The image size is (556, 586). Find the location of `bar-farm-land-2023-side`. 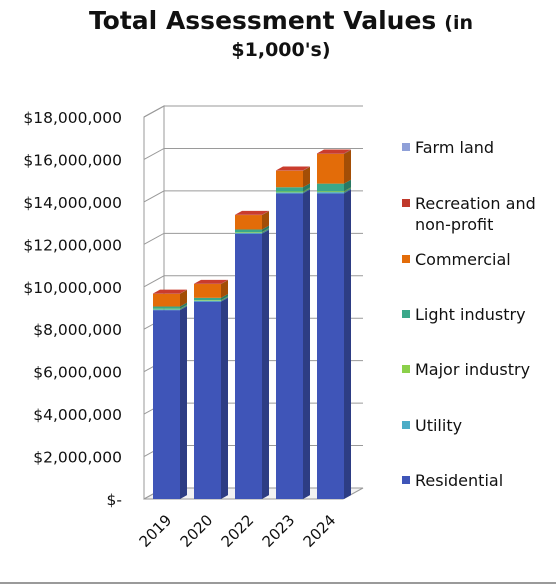

bar-farm-land-2023-side is located at coordinates (306, 168).